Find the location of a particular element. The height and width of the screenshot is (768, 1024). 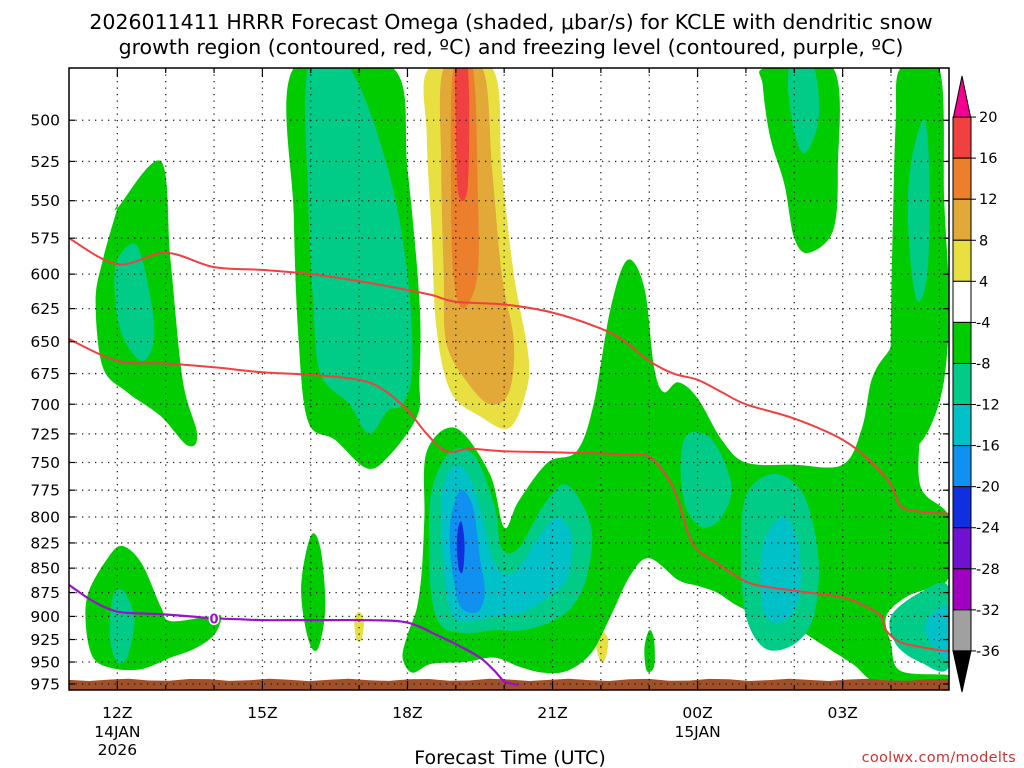

colorbar-label-8: 8 is located at coordinates (983, 241).